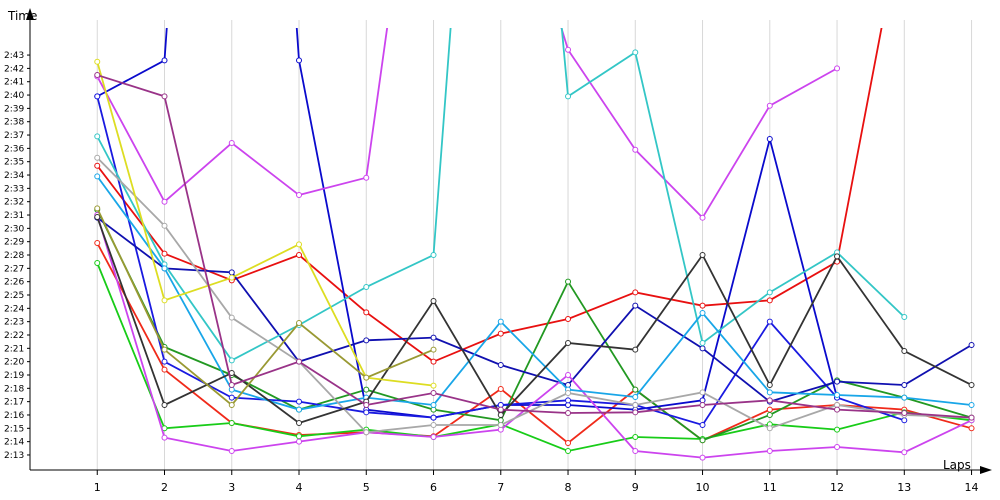 This screenshot has height=500, width=1000. I want to click on y-tick-label: 2:20, so click(14, 363).